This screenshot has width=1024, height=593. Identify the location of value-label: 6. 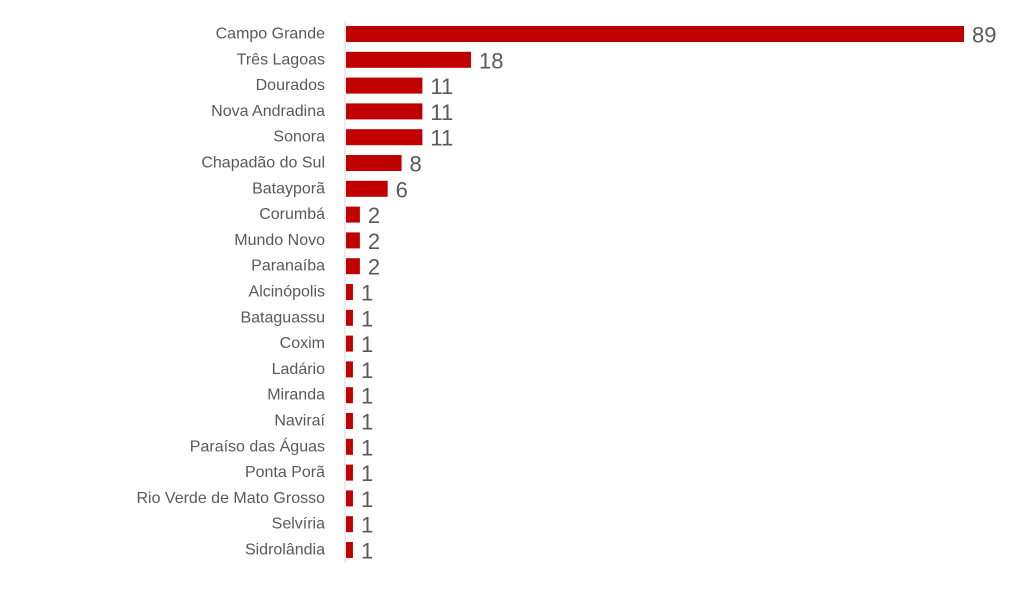
(402, 189).